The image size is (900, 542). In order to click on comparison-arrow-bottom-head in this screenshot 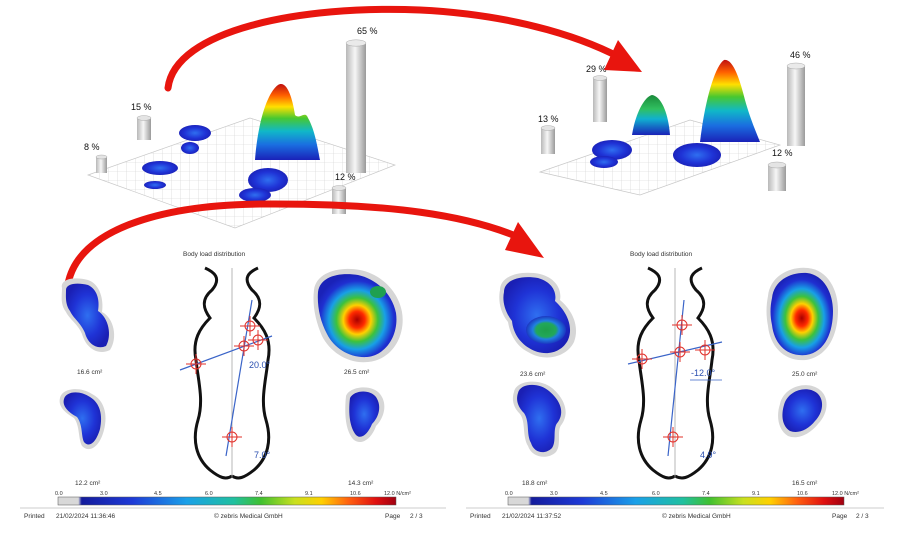, I will do `click(524, 240)`.